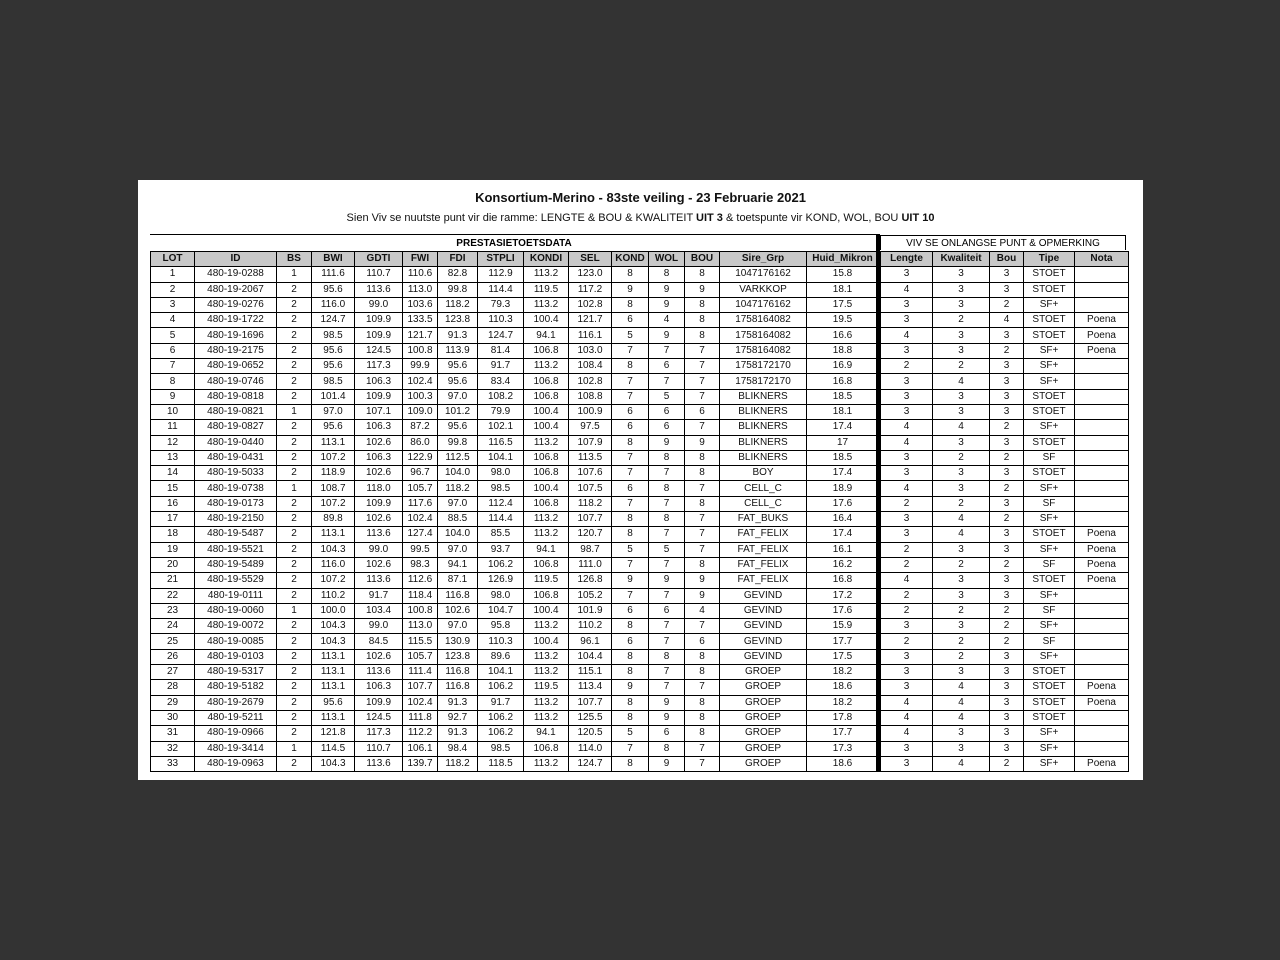  Describe the element at coordinates (842, 351) in the screenshot. I see `table-cell: 18.8` at that location.